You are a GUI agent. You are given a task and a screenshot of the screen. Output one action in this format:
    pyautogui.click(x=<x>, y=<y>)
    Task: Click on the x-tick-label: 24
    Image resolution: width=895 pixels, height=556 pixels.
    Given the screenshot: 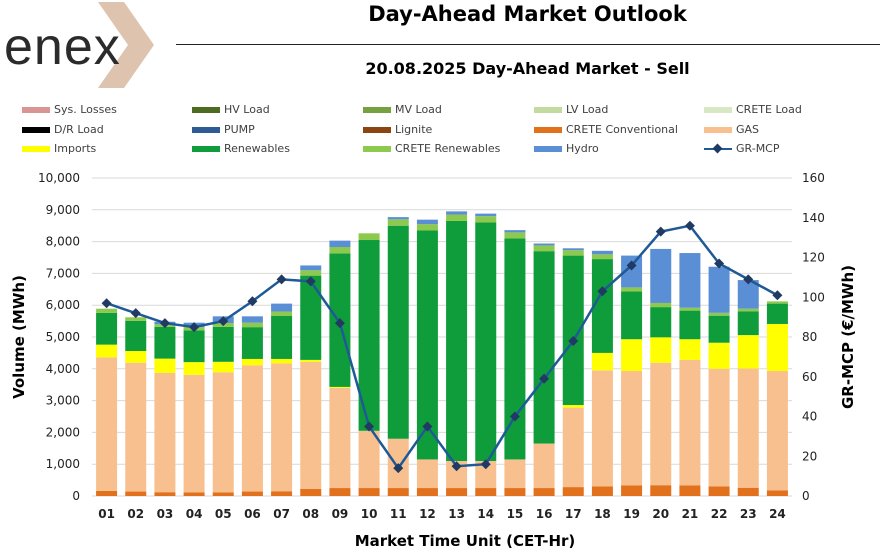 What is the action you would take?
    pyautogui.click(x=777, y=514)
    